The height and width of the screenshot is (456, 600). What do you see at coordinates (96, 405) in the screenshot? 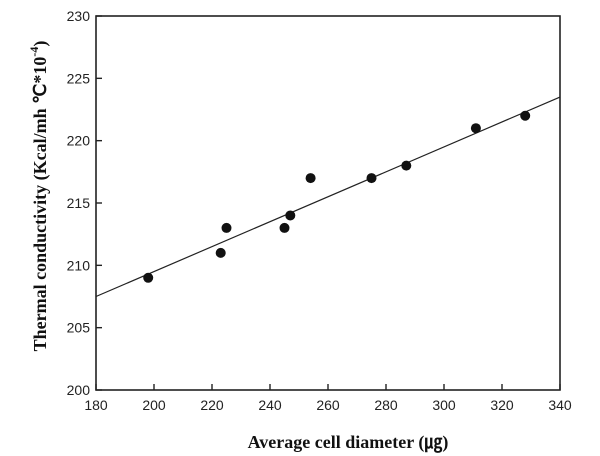
I see `x-tick-label: 180` at bounding box center [96, 405].